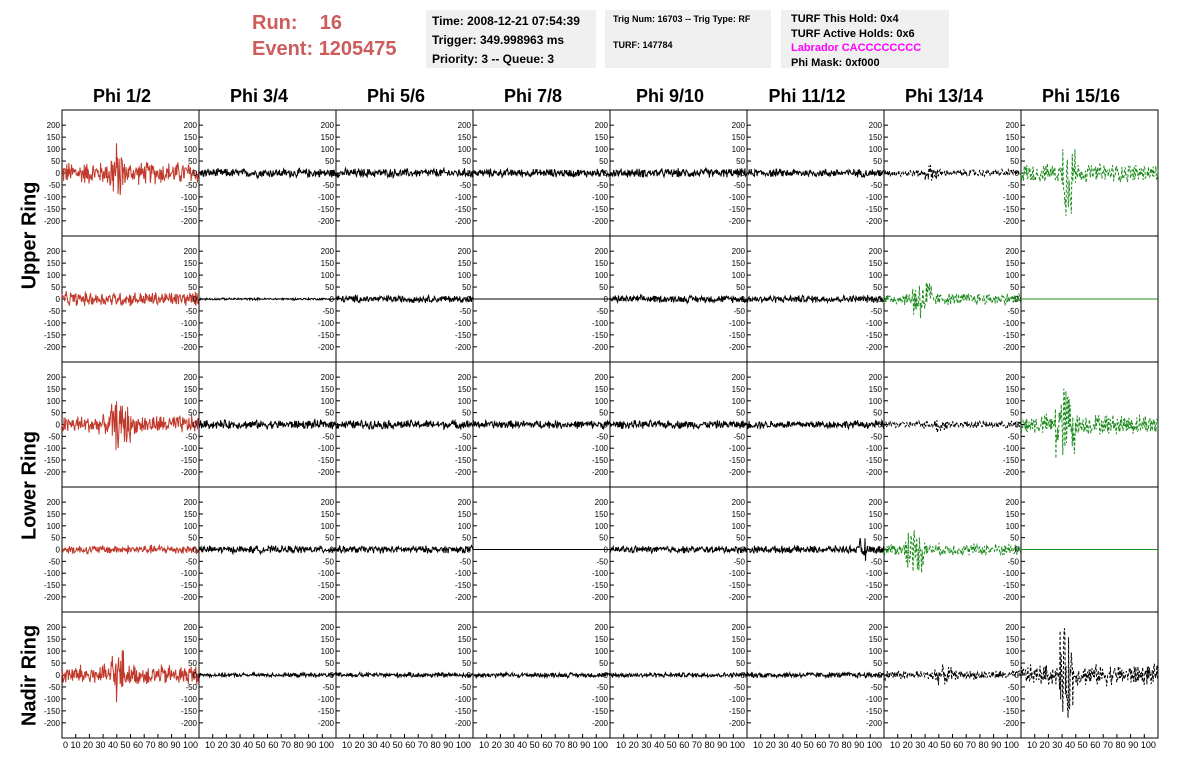 Image resolution: width=1196 pixels, height=772 pixels. What do you see at coordinates (853, 33) in the screenshot?
I see `turf-active-holds-text: TURF Active Holds: 0x6` at bounding box center [853, 33].